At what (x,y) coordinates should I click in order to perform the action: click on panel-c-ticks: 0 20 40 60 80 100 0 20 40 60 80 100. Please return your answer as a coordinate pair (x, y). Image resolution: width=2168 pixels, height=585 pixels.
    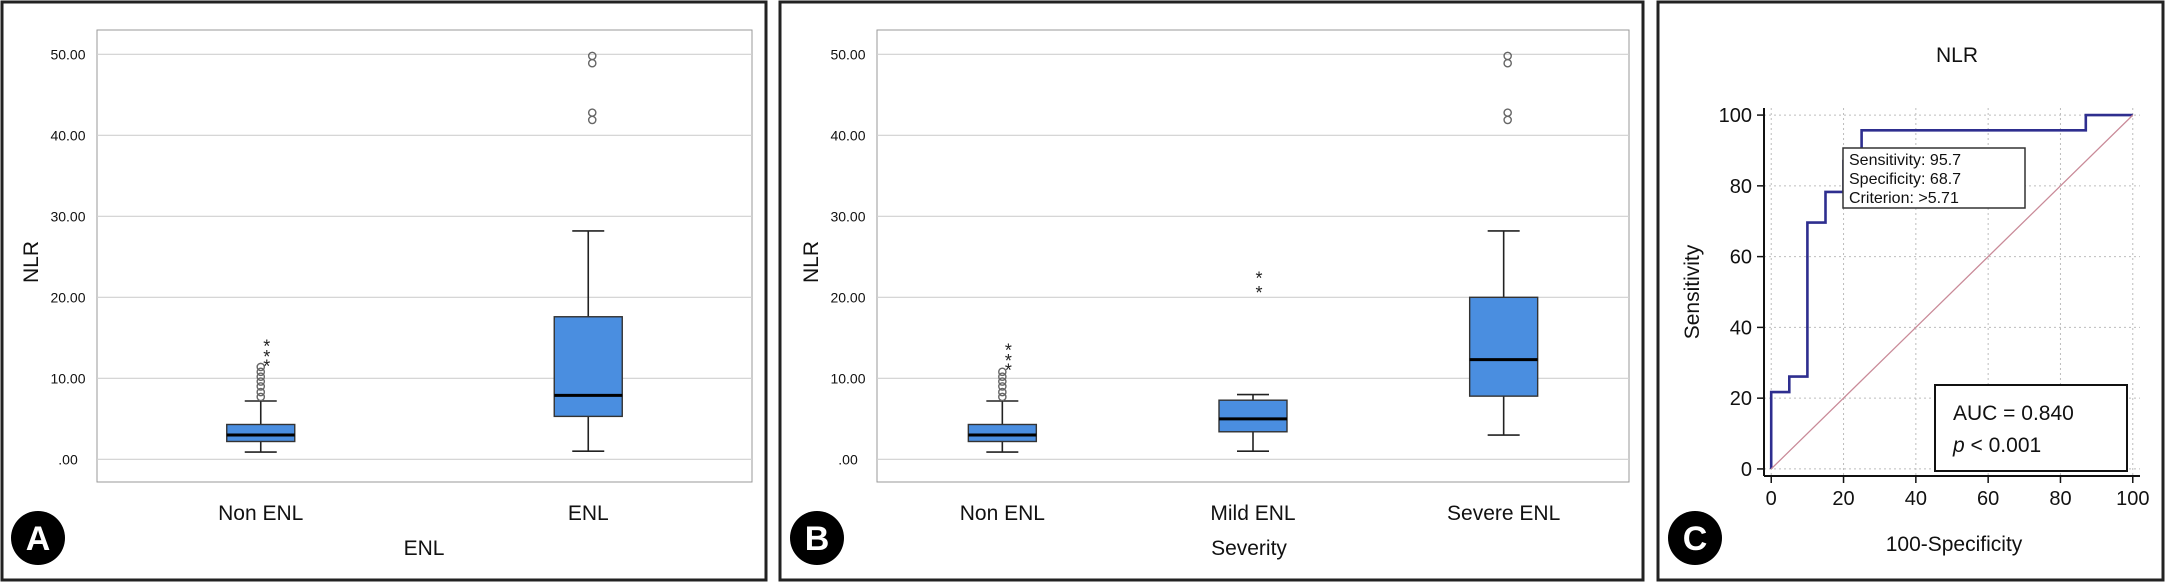
    Looking at the image, I should click on (1934, 307).